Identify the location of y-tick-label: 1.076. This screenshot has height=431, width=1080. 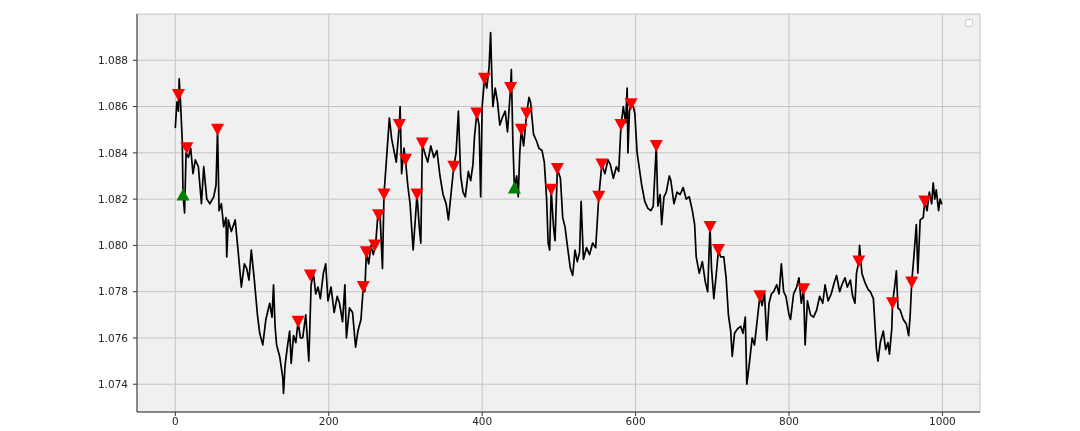
(113, 337).